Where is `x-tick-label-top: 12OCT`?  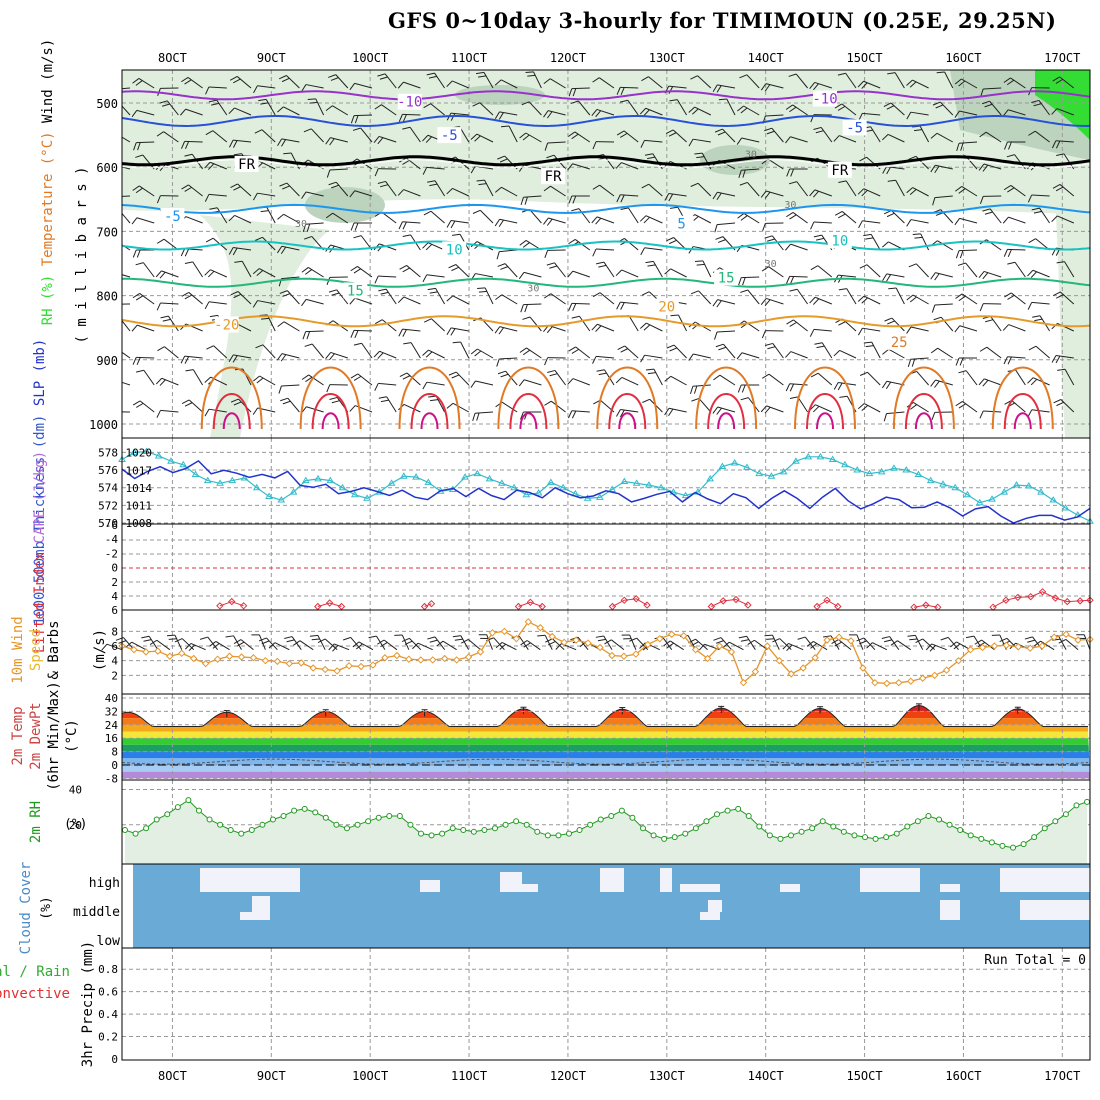
x-tick-label-top: 12OCT is located at coordinates (568, 58).